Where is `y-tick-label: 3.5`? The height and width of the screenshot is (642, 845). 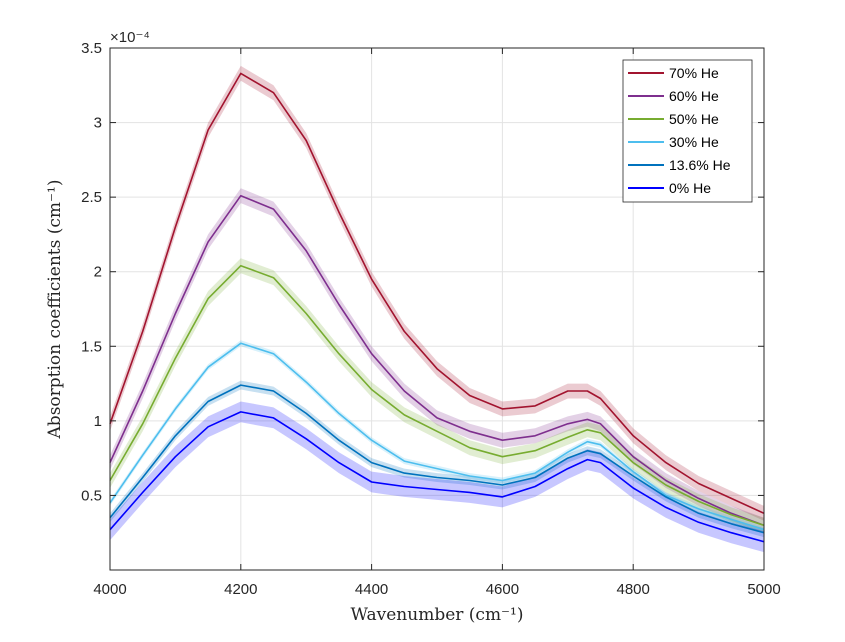 y-tick-label: 3.5 is located at coordinates (91, 48).